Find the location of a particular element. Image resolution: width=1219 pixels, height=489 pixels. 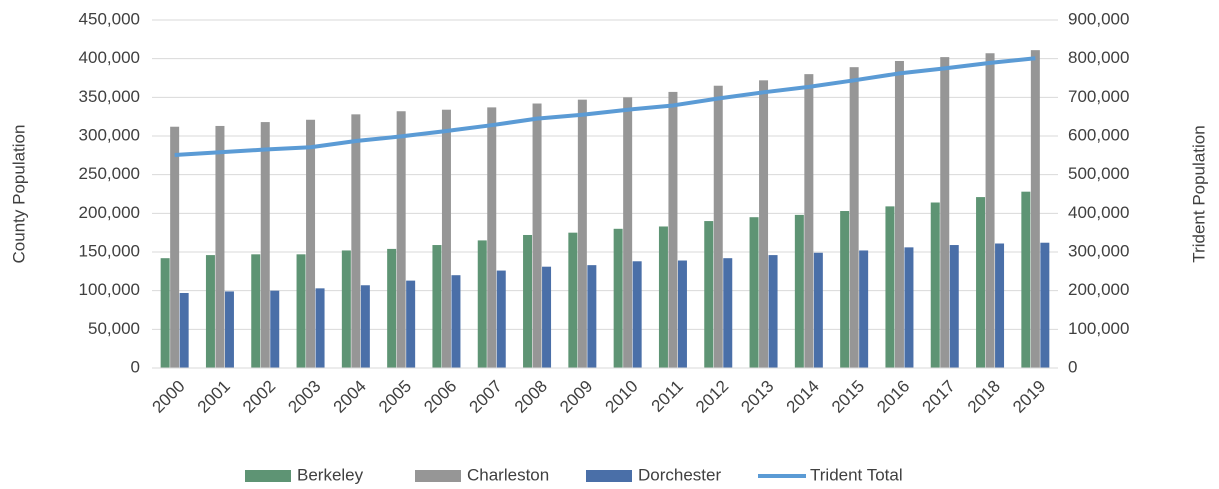

x-tick-label: 2009 is located at coordinates (576, 397).